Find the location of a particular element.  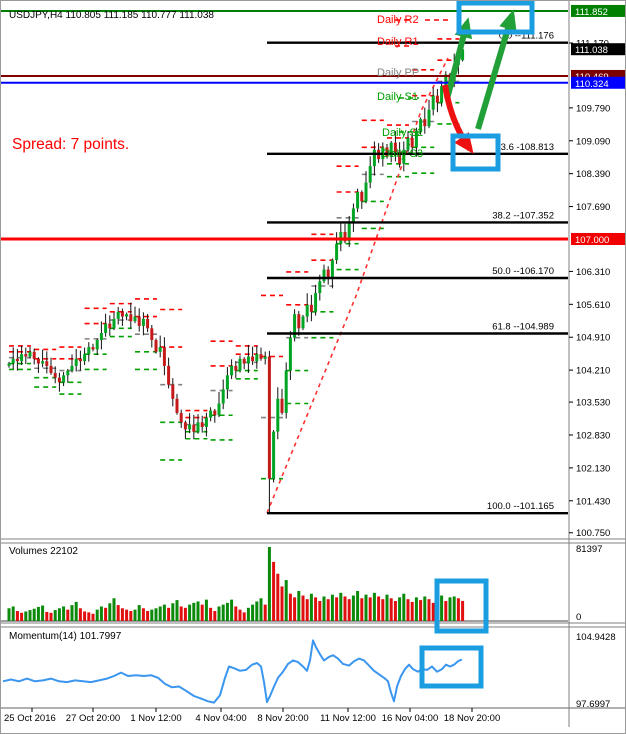

x-axis-date-label: 1 Nov 12:00 is located at coordinates (155, 718).